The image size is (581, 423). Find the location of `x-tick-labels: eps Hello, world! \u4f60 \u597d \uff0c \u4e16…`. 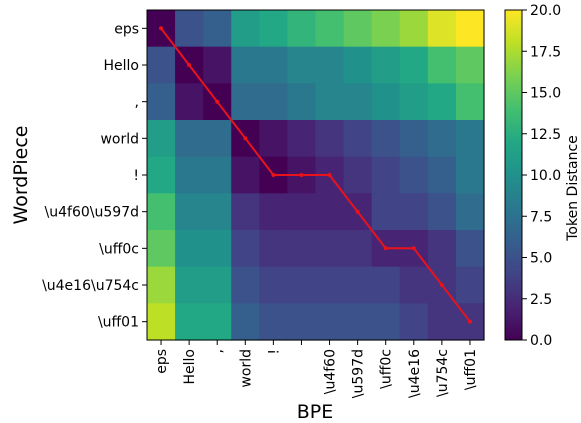

x-tick-labels: eps Hello, world! \u4f60 \u597d \uff0c \u4e16… is located at coordinates (316, 369).